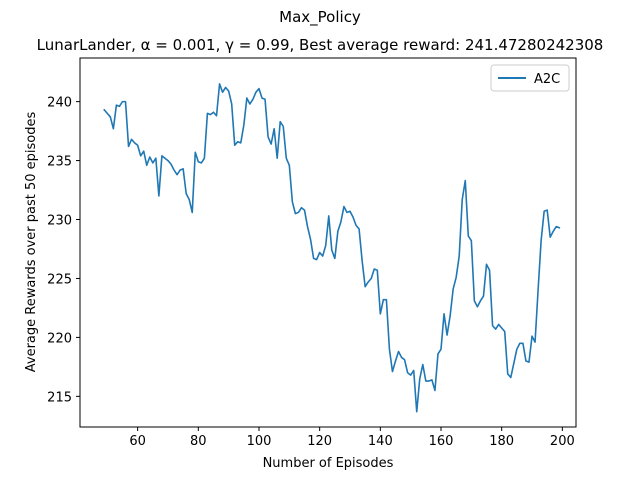 The height and width of the screenshot is (480, 640). I want to click on legend-box, so click(530, 78).